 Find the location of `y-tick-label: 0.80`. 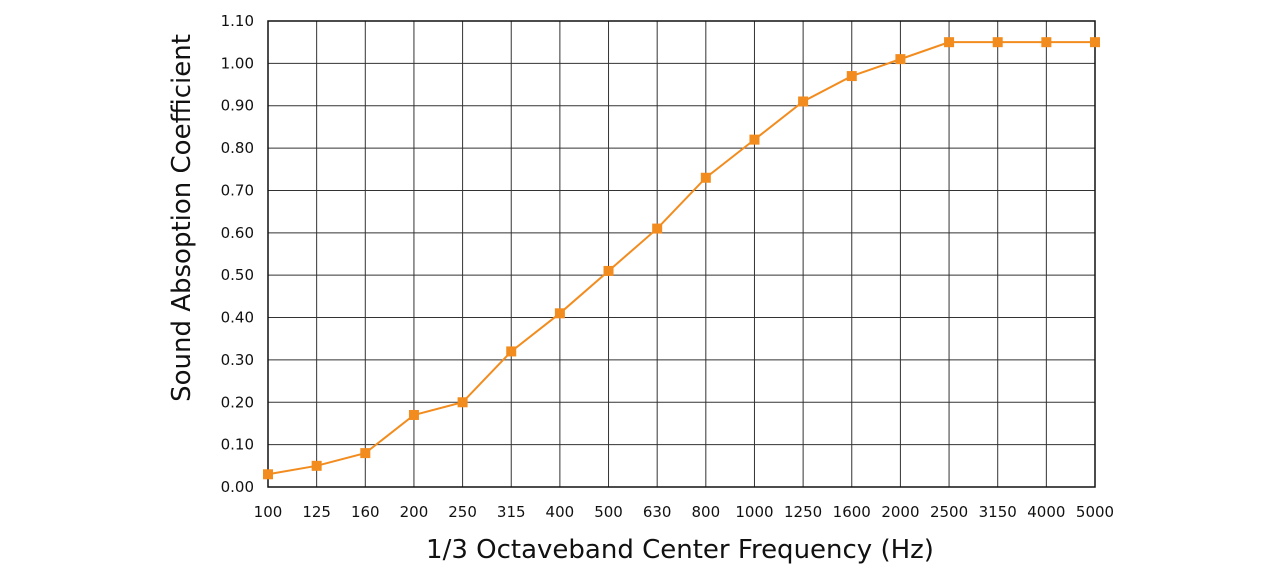

y-tick-label: 0.80 is located at coordinates (237, 148).